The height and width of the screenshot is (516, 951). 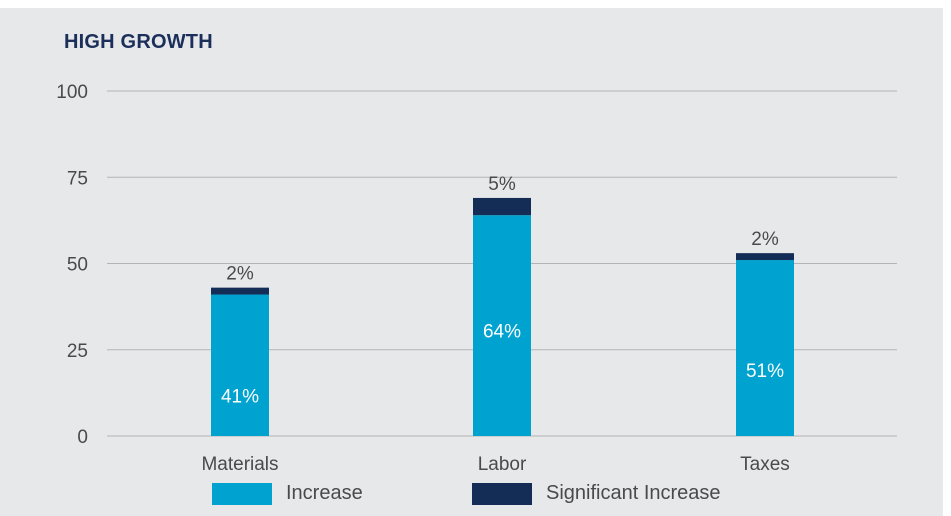 What do you see at coordinates (765, 257) in the screenshot?
I see `bar-significant-increase-taxes` at bounding box center [765, 257].